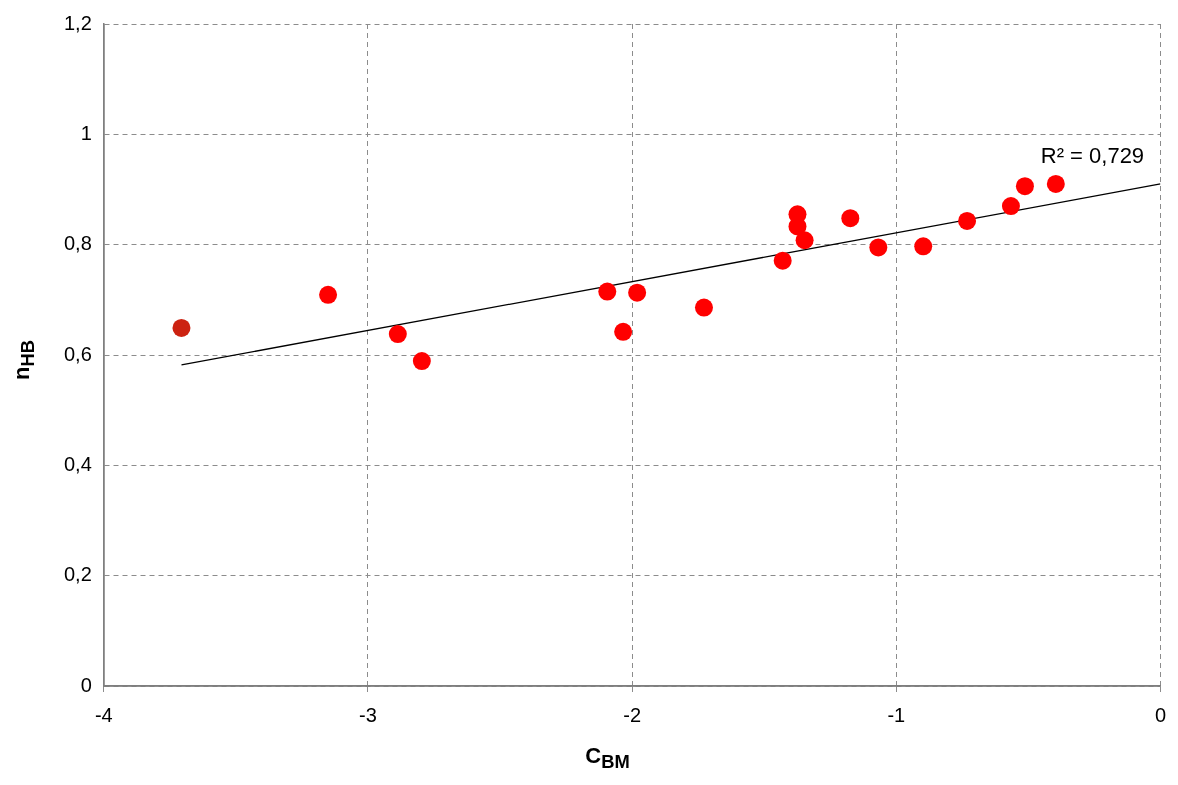  Describe the element at coordinates (1160, 714) in the screenshot. I see `x-tick-label: 0` at that location.